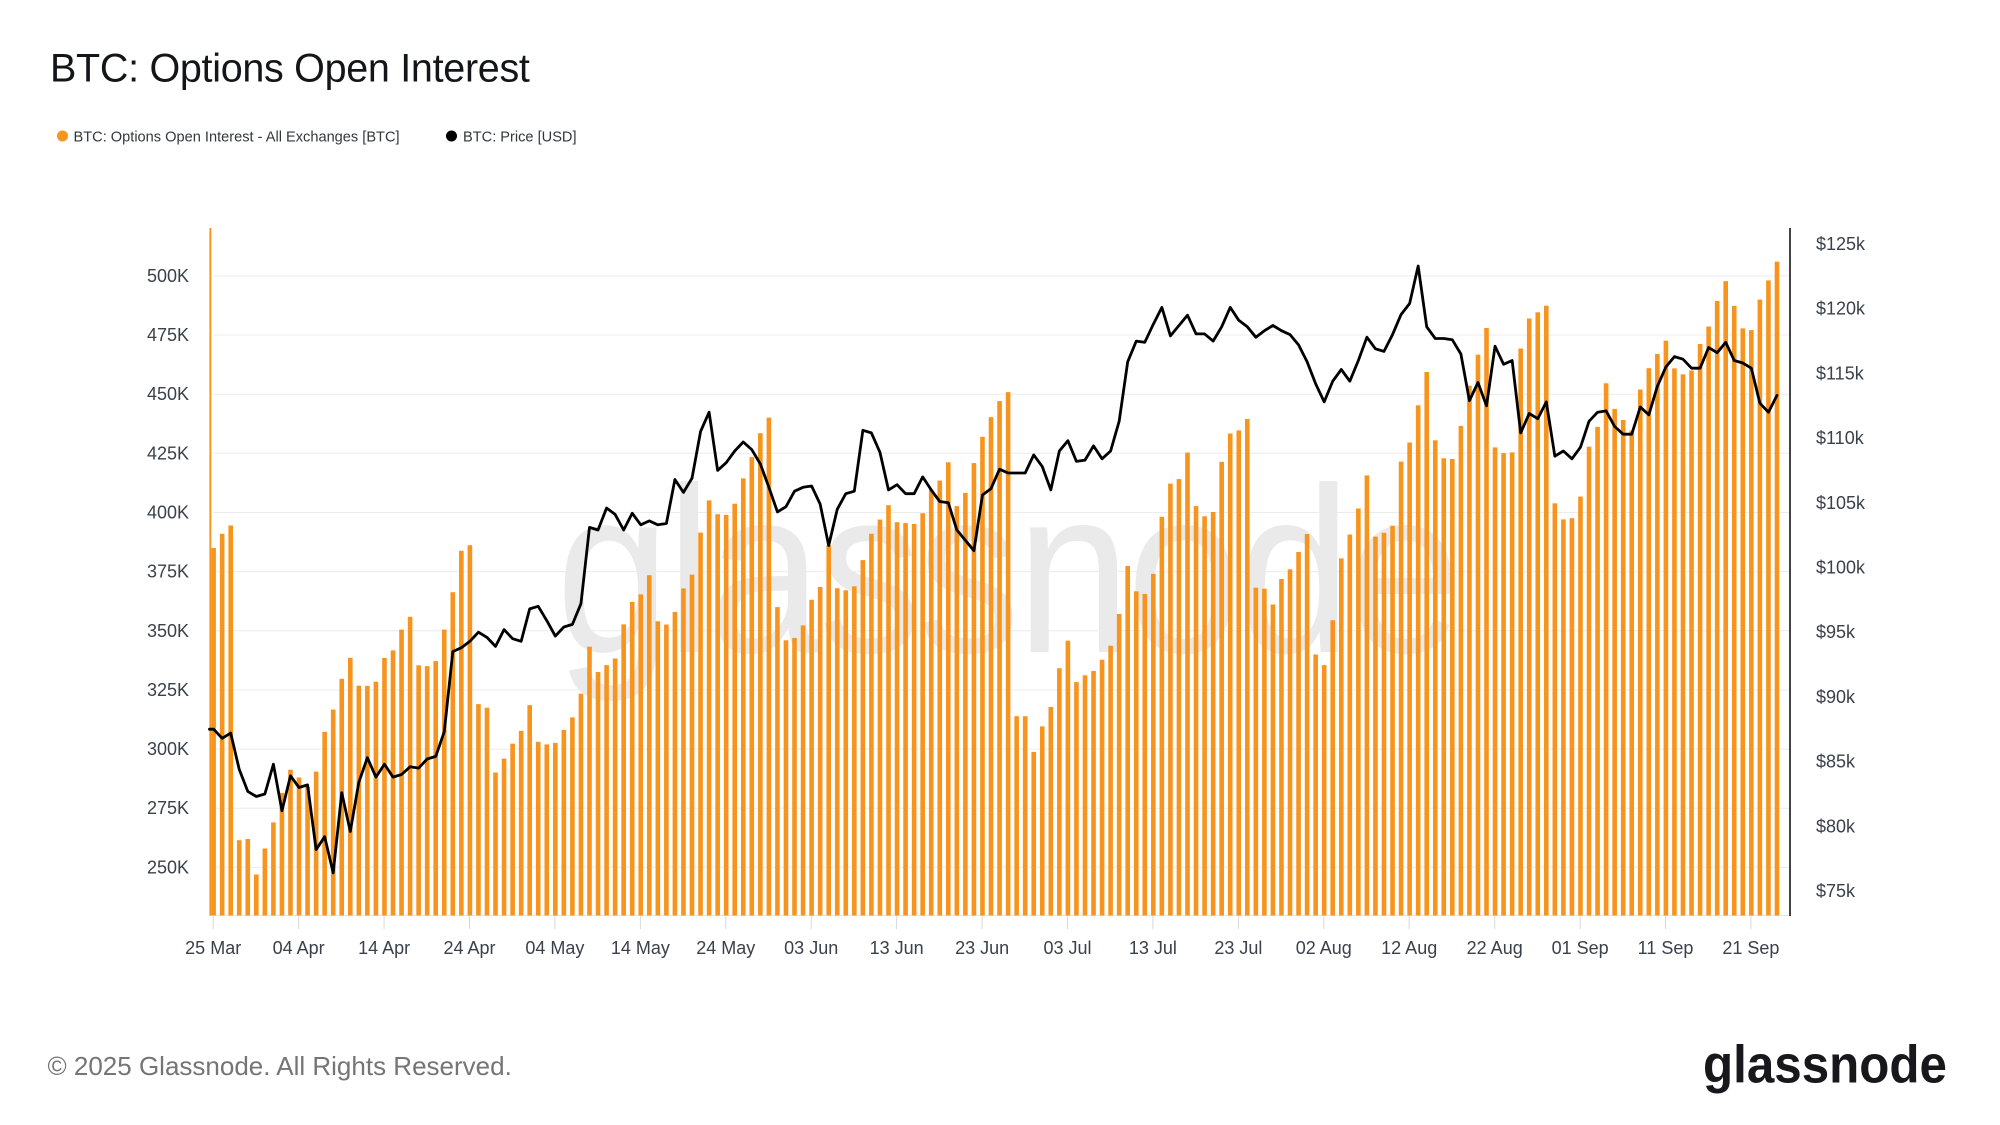 The width and height of the screenshot is (2000, 1125). What do you see at coordinates (469, 948) in the screenshot?
I see `svg-text: 24 Apr` at bounding box center [469, 948].